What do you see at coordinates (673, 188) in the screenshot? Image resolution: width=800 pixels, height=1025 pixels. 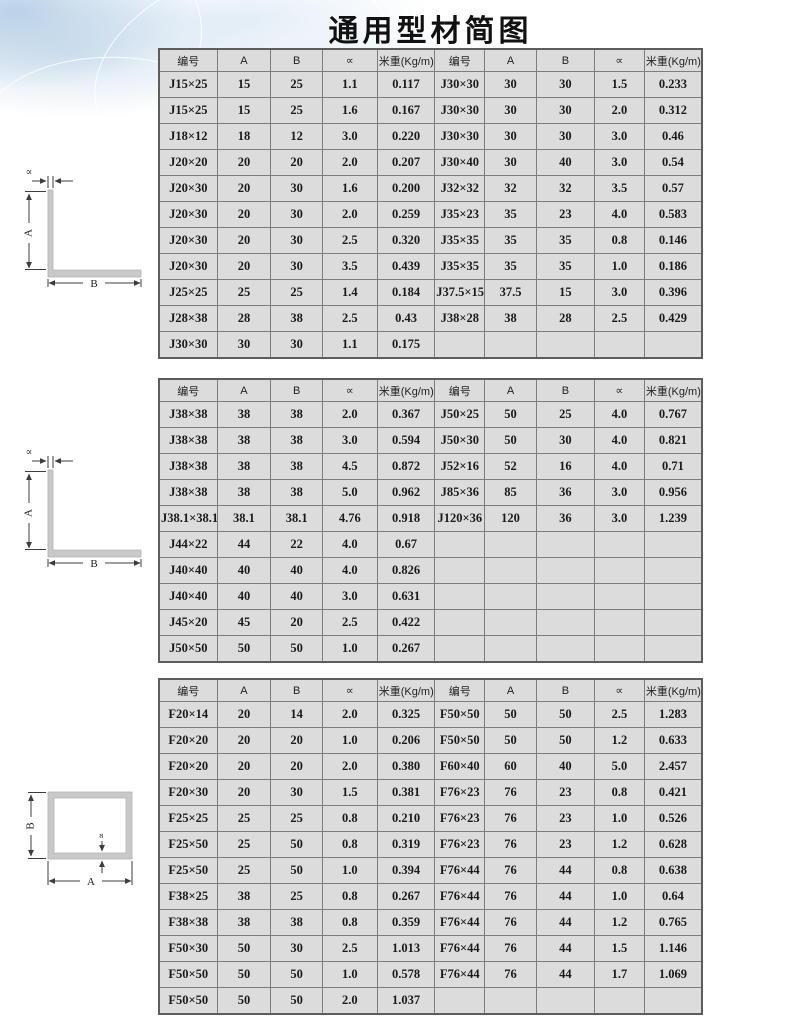 I see `value-cell: 0.57` at bounding box center [673, 188].